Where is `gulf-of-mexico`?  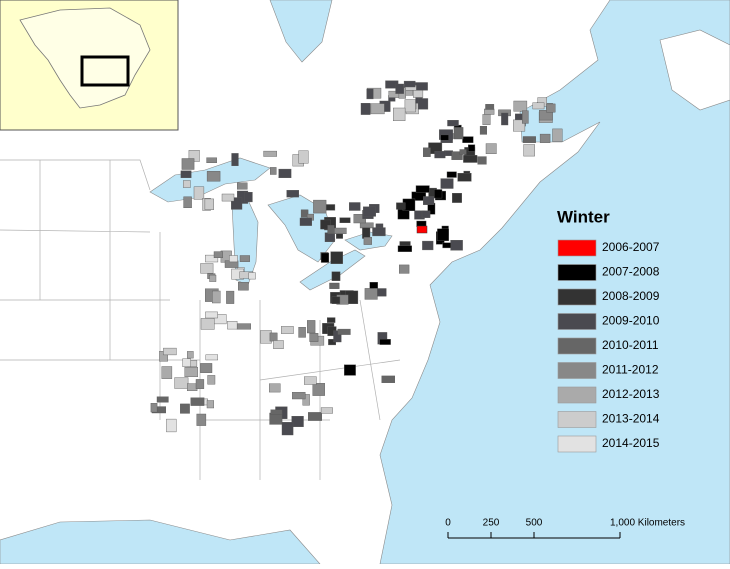 gulf-of-mexico is located at coordinates (160, 542).